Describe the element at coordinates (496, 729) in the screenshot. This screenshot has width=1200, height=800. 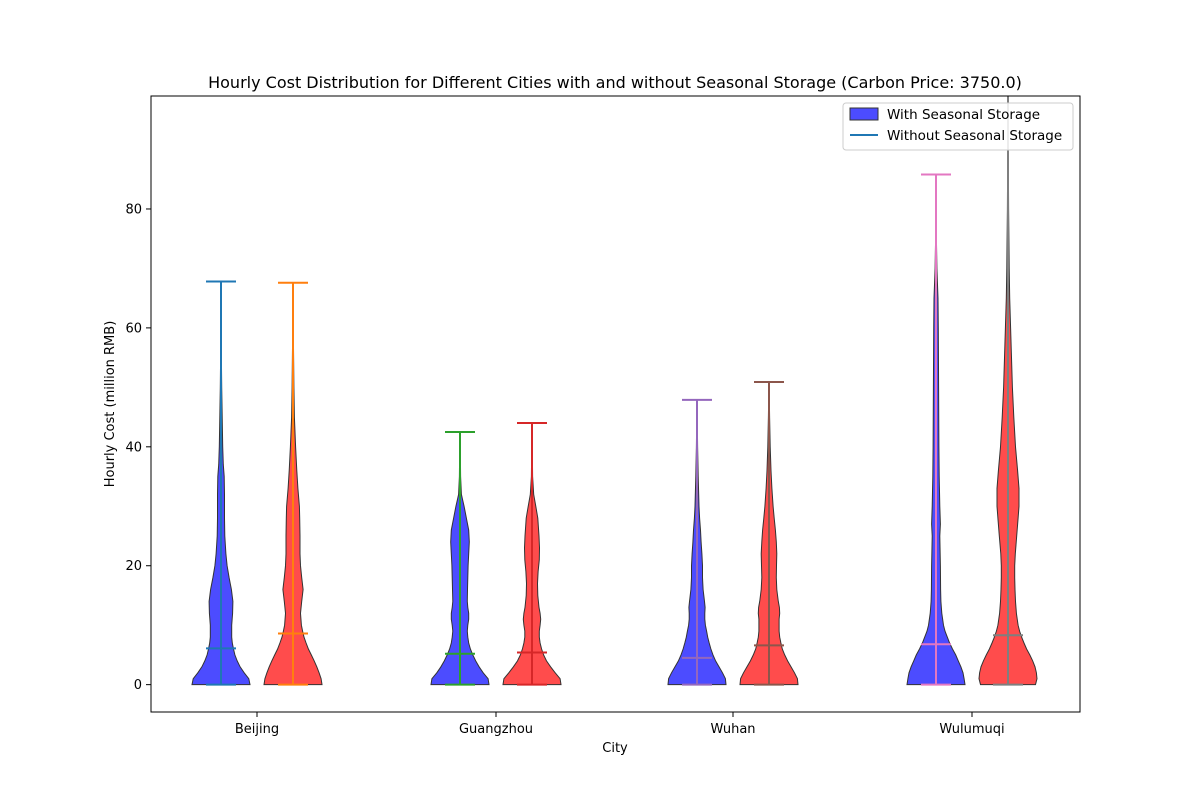
I see `x-tick-label-guangzhou: Guangzhou` at that location.